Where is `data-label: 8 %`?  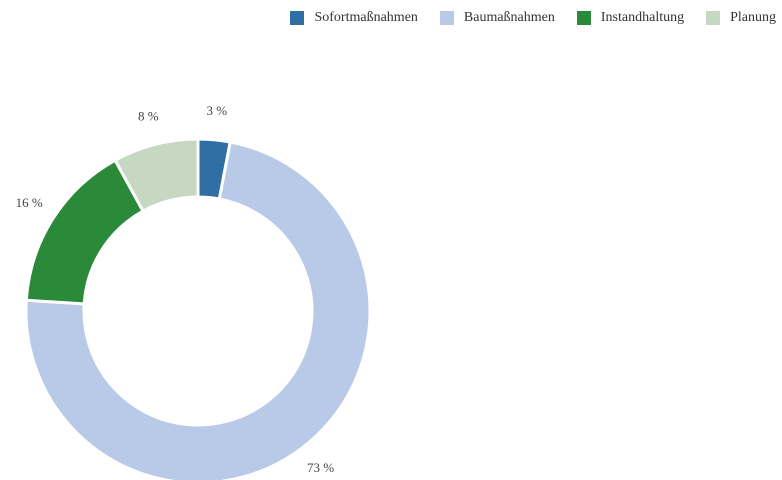 data-label: 8 % is located at coordinates (148, 115).